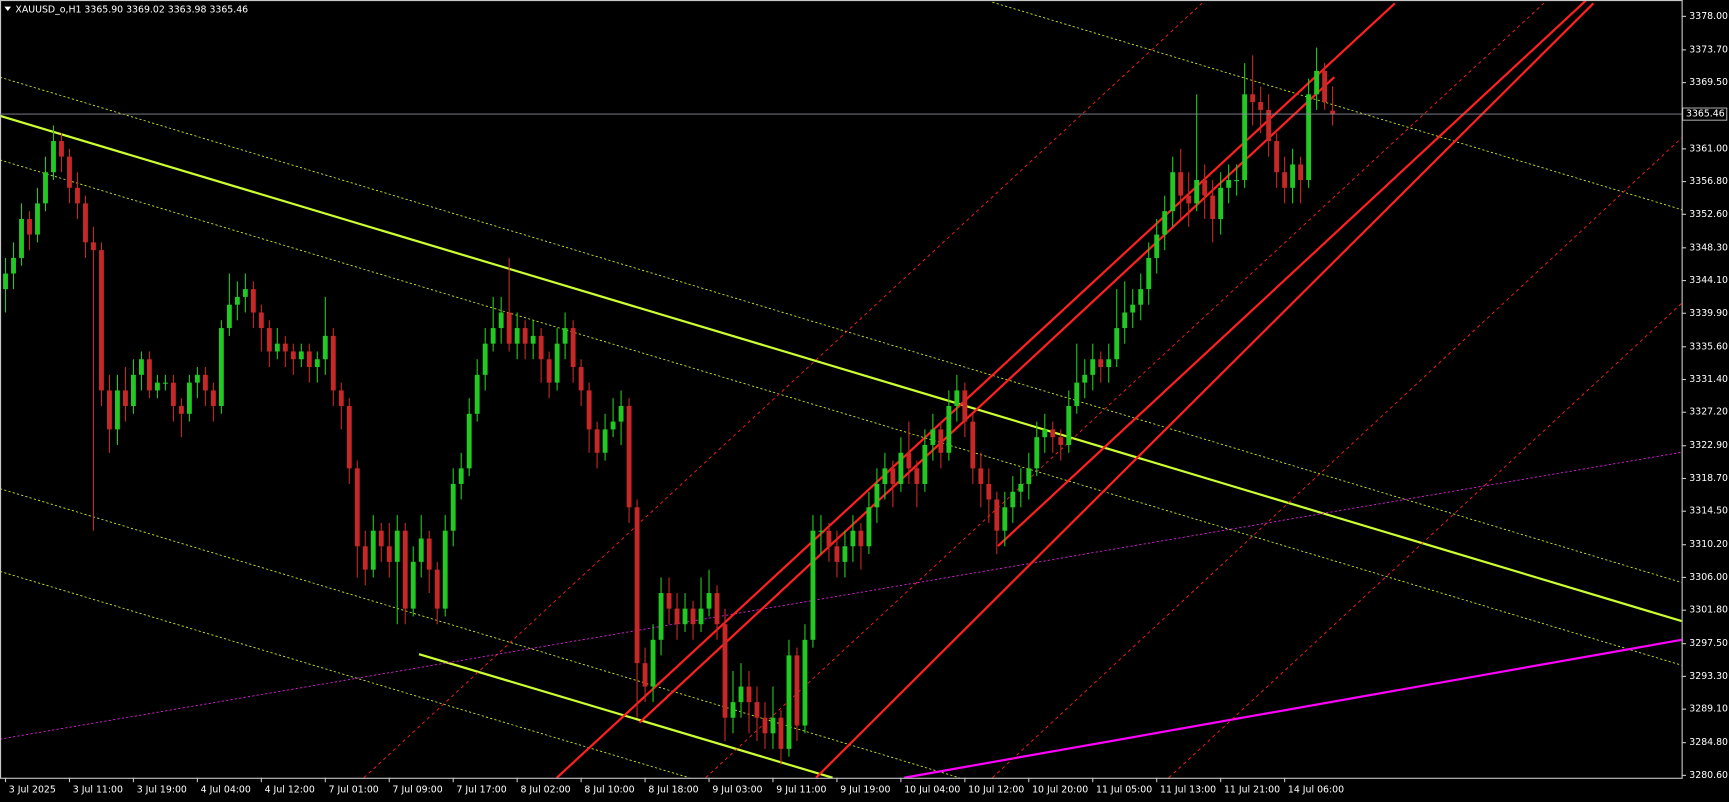 The height and width of the screenshot is (802, 1729). I want to click on y-tick-label: 3293.30, so click(1708, 676).